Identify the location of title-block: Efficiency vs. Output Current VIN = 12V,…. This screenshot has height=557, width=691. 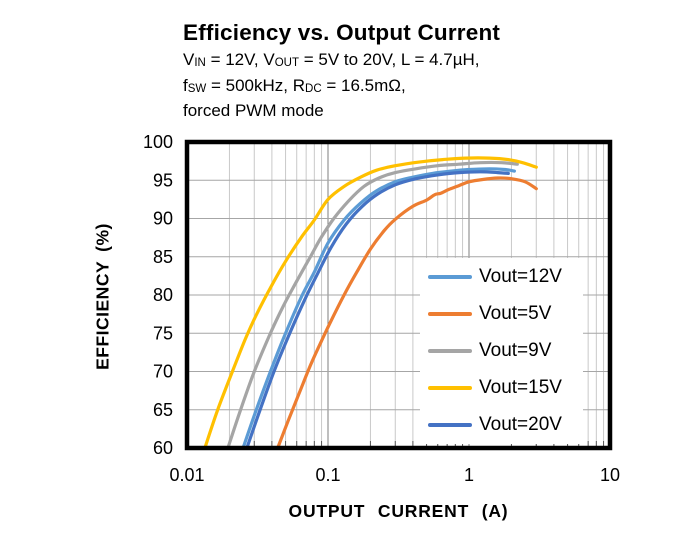
(423, 71).